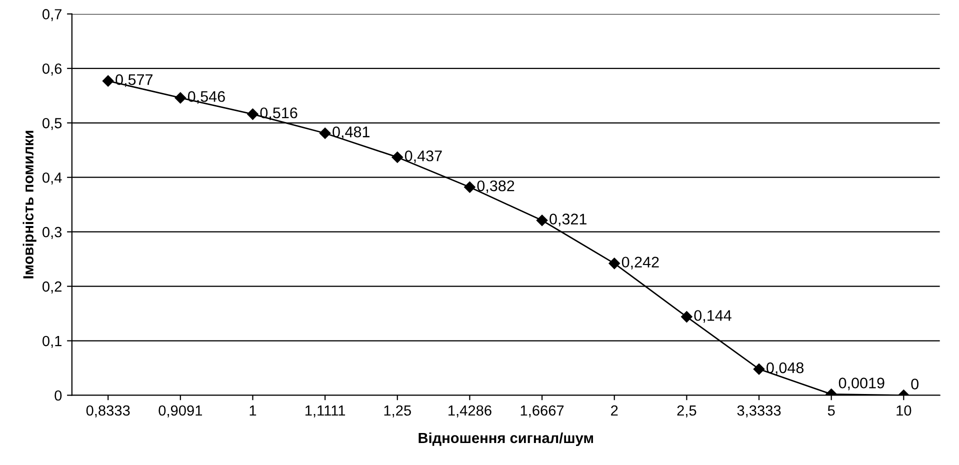 This screenshot has height=465, width=959. What do you see at coordinates (52, 287) in the screenshot?
I see `y-tick-label: 0,2` at bounding box center [52, 287].